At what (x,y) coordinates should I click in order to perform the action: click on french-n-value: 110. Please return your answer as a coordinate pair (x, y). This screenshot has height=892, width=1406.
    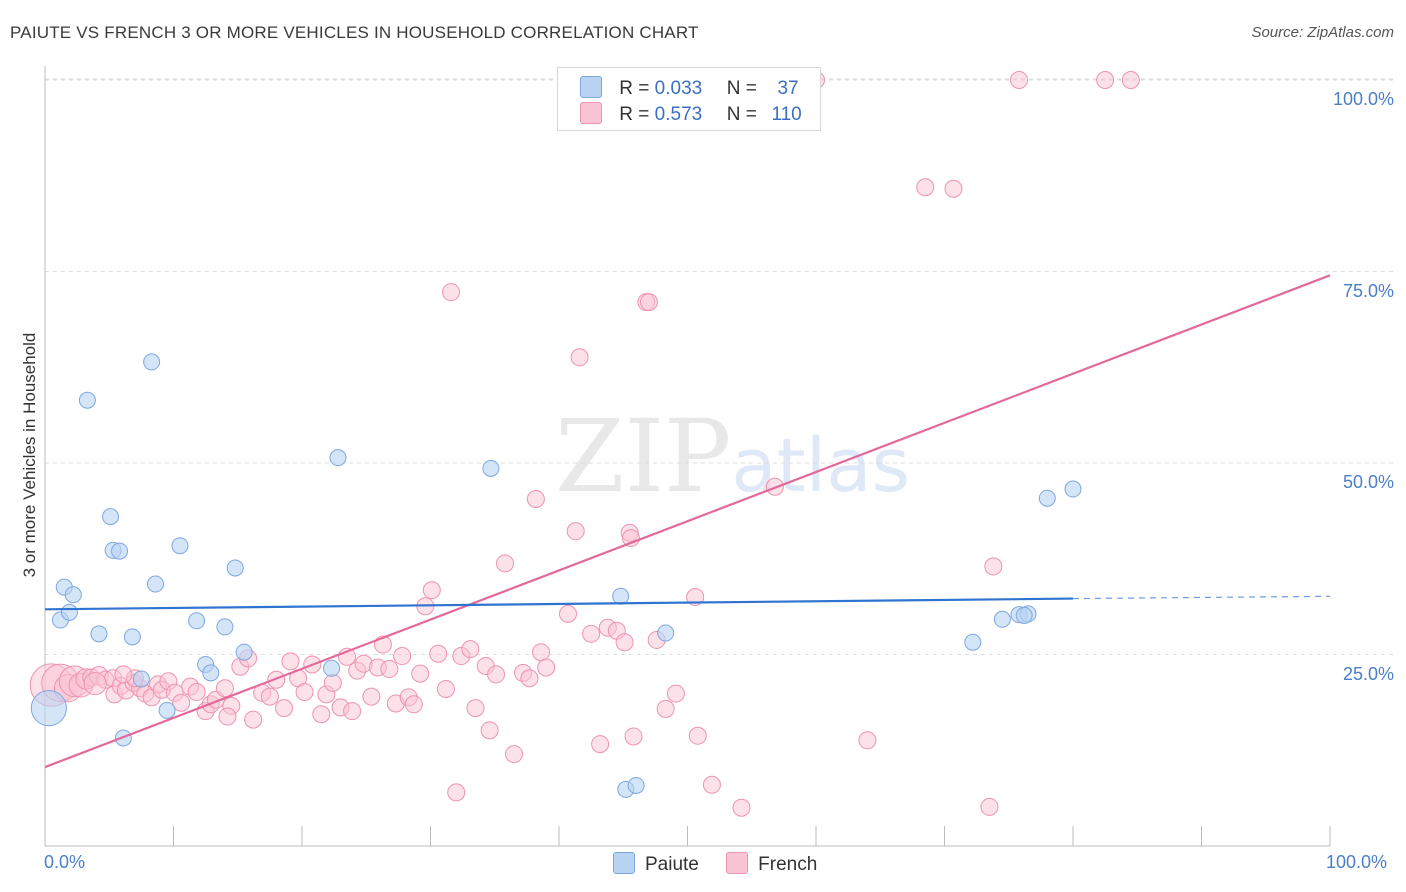
    Looking at the image, I should click on (786, 114).